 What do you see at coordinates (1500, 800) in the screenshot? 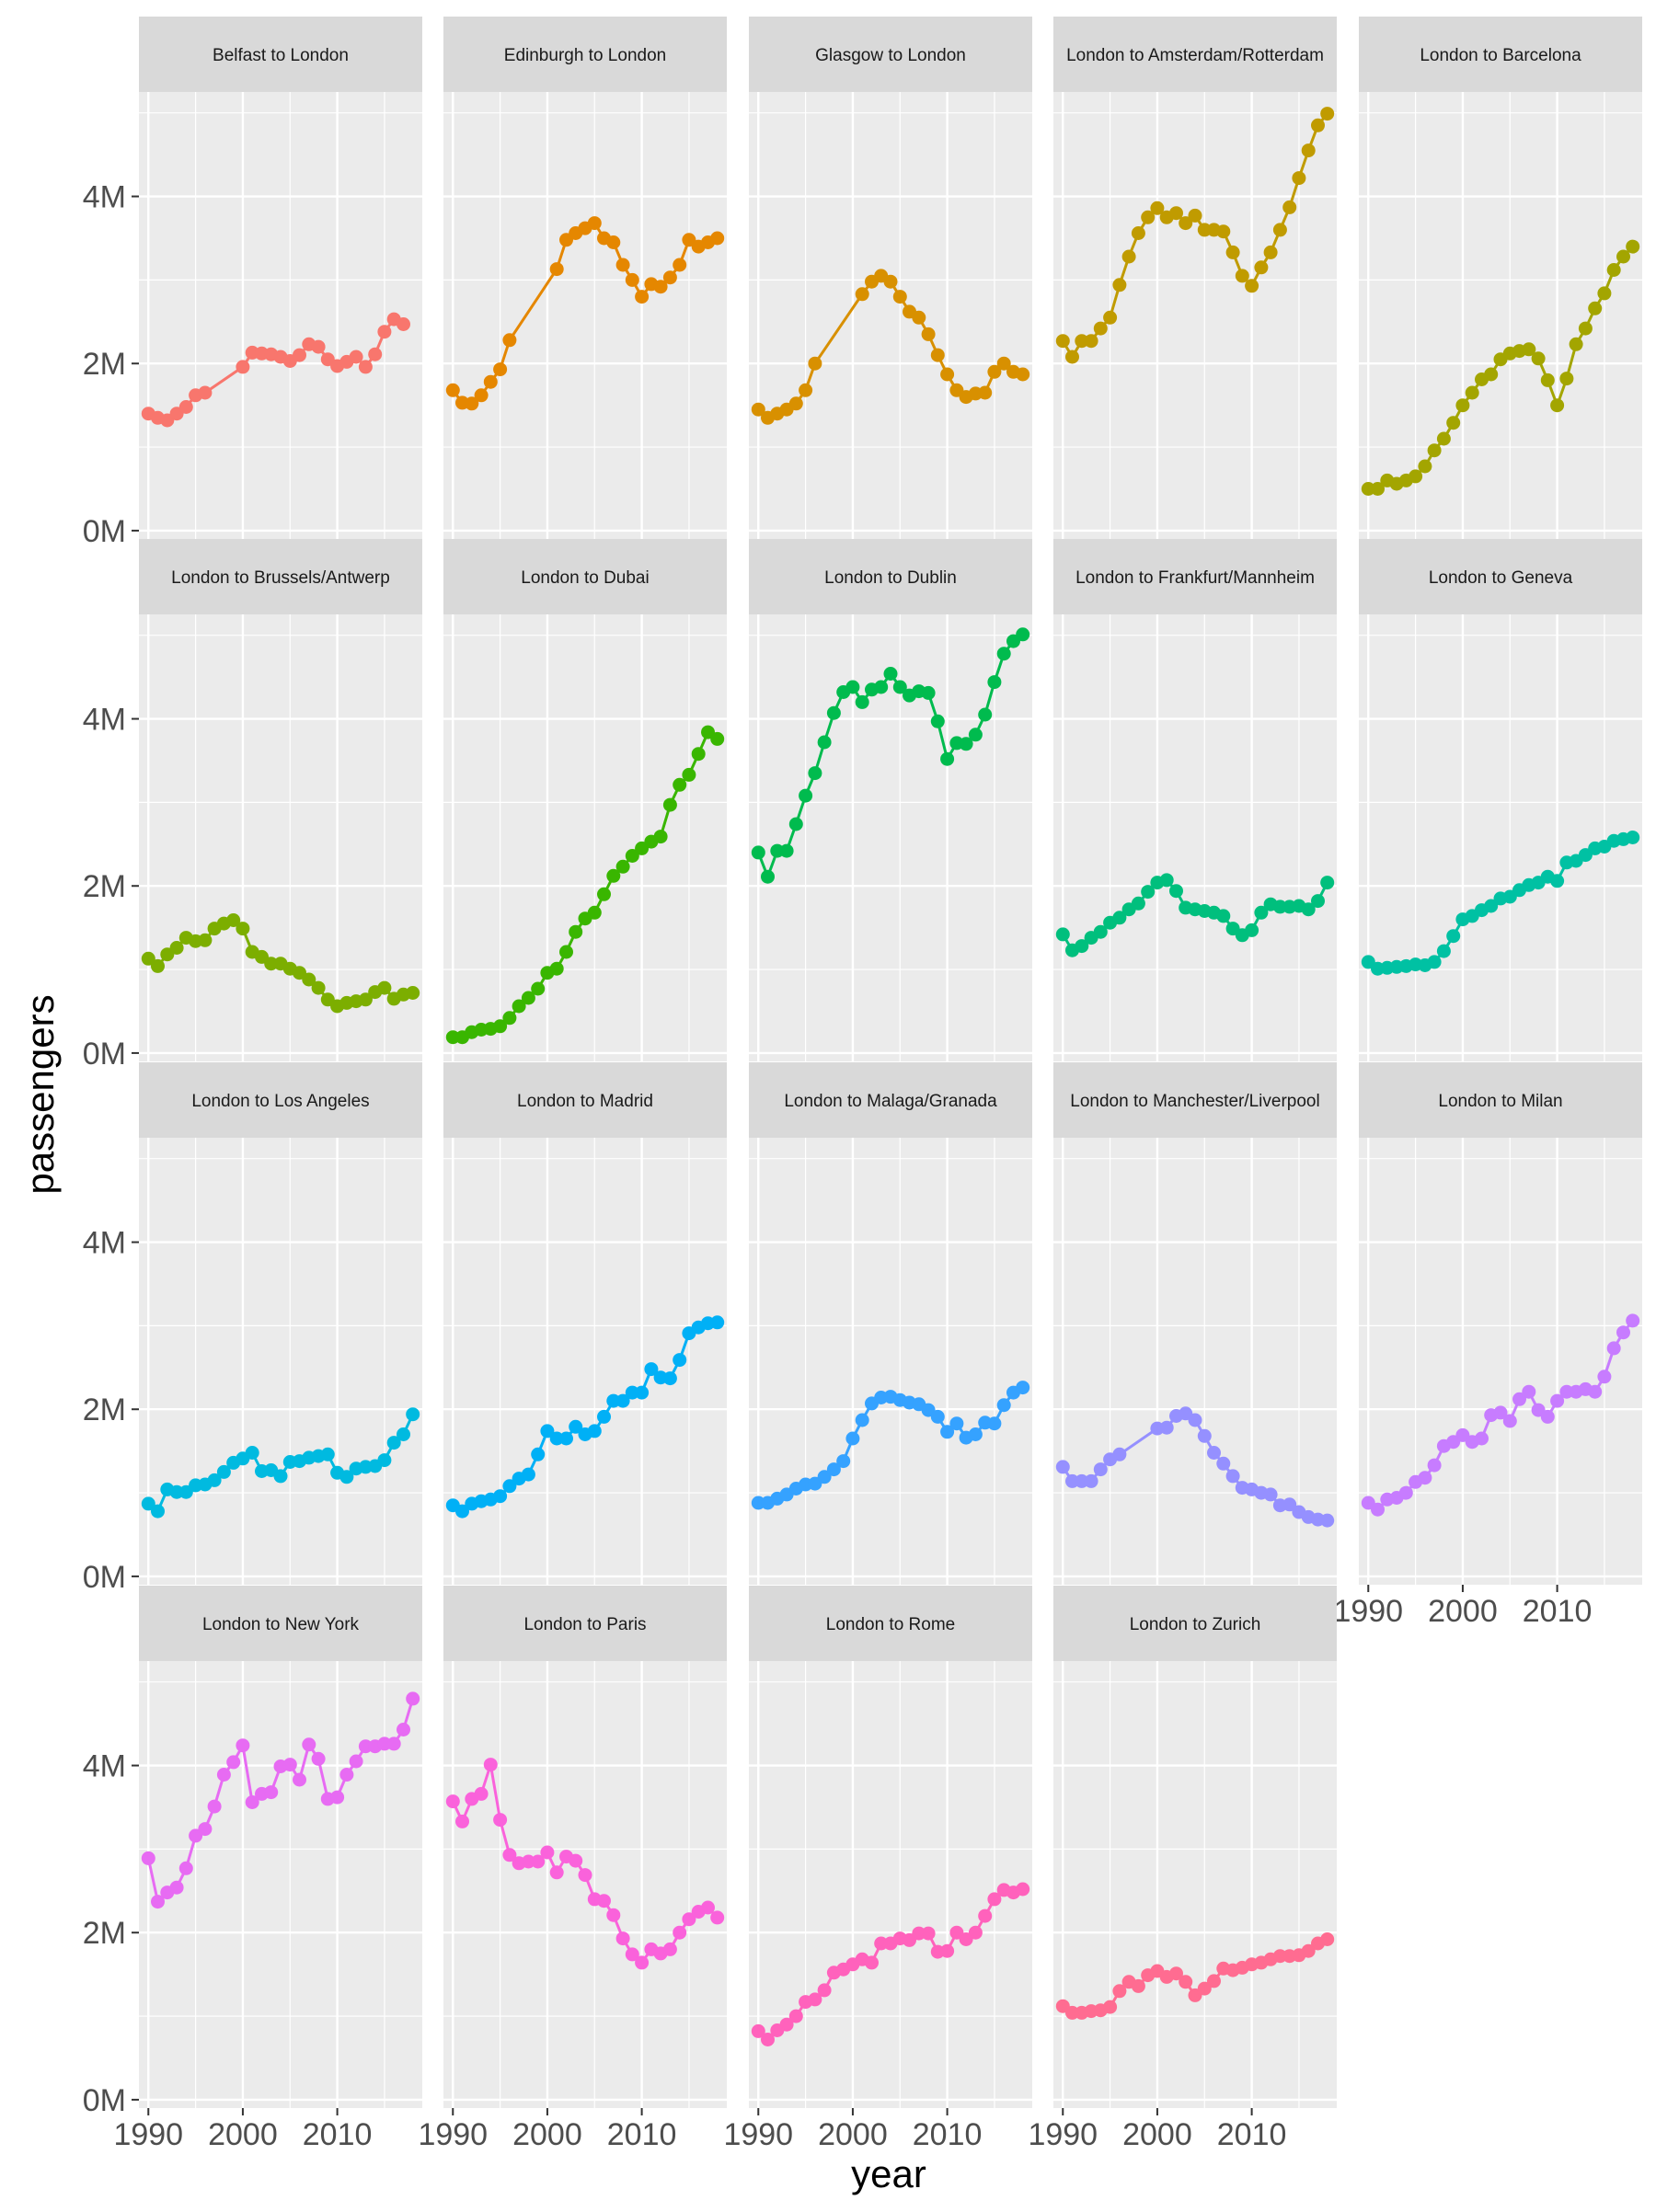
I see `facet-panel: London to Geneva` at bounding box center [1500, 800].